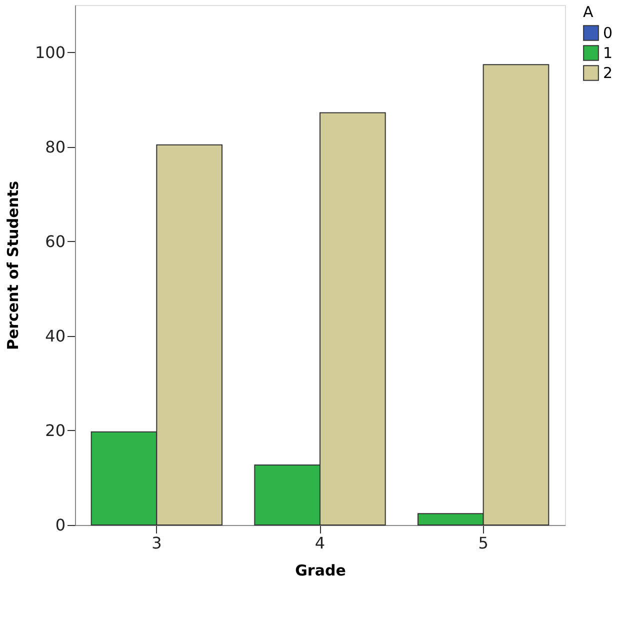 The width and height of the screenshot is (635, 617). What do you see at coordinates (588, 12) in the screenshot?
I see `legend-title: A` at bounding box center [588, 12].